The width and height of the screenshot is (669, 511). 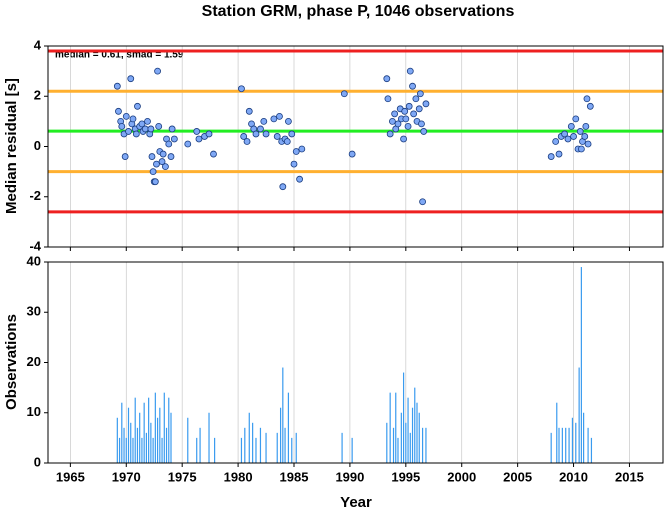 I want to click on y-tick-label: 20, so click(x=34, y=361).